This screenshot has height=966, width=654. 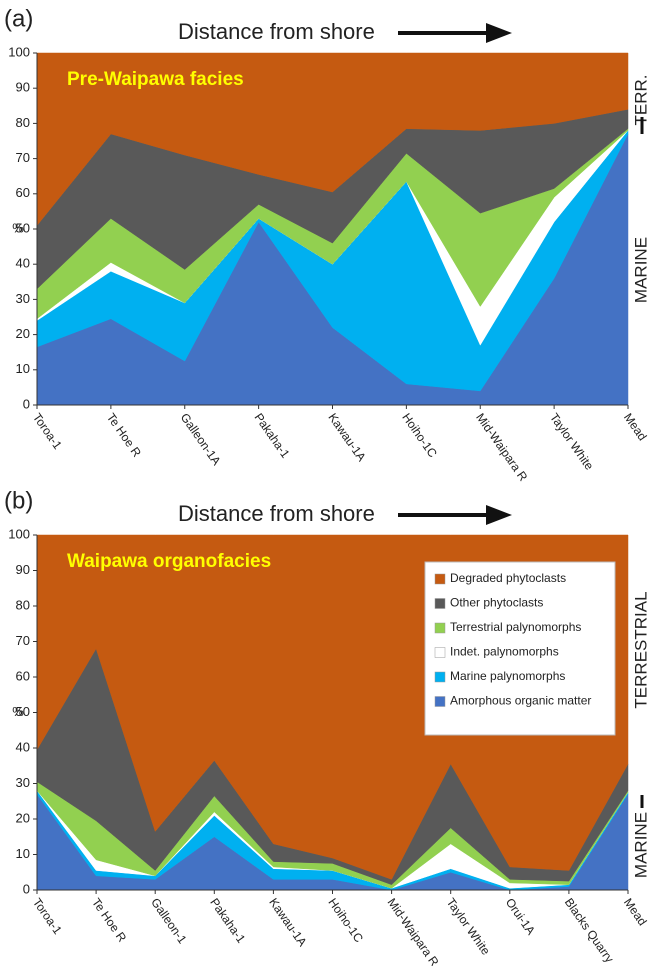 What do you see at coordinates (515, 627) in the screenshot?
I see `legend-label: Terrestrial palynomorphs` at bounding box center [515, 627].